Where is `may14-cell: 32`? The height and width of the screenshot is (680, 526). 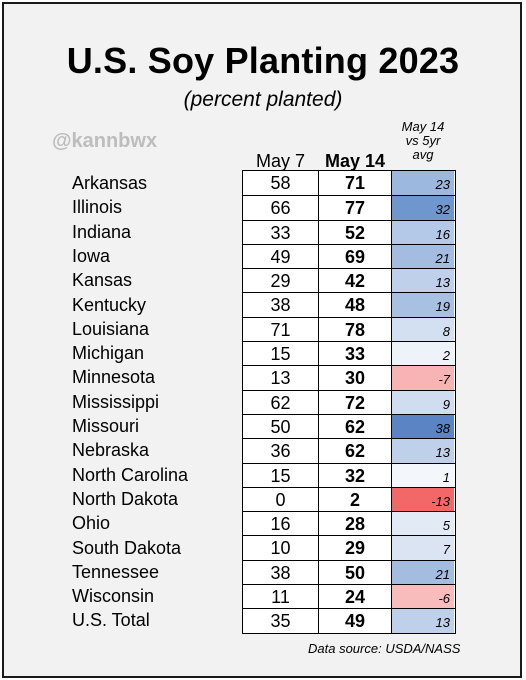
may14-cell: 32 is located at coordinates (355, 475).